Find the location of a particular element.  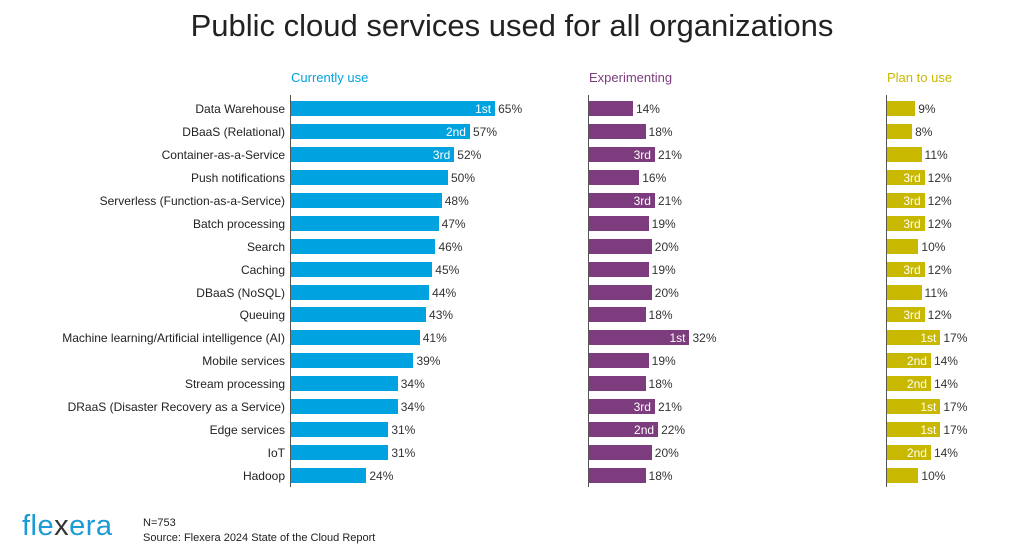

value-label: 45% is located at coordinates (447, 269).